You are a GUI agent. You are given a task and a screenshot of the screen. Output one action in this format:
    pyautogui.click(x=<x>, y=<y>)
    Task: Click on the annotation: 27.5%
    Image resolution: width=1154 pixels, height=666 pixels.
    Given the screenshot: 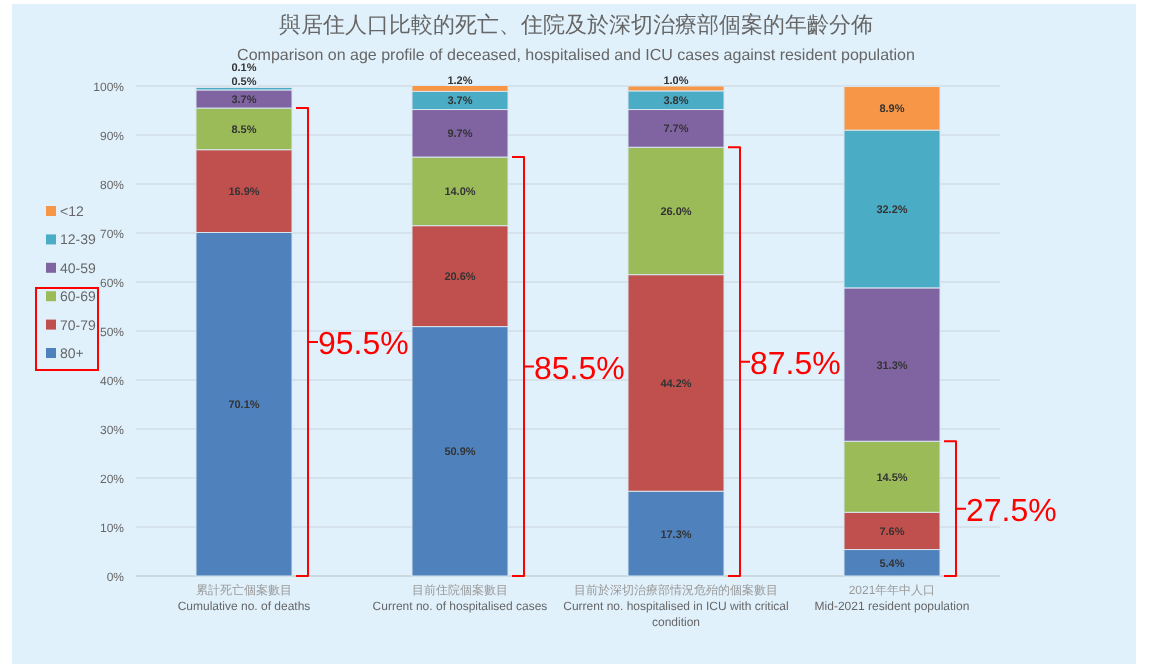 What is the action you would take?
    pyautogui.click(x=1011, y=511)
    